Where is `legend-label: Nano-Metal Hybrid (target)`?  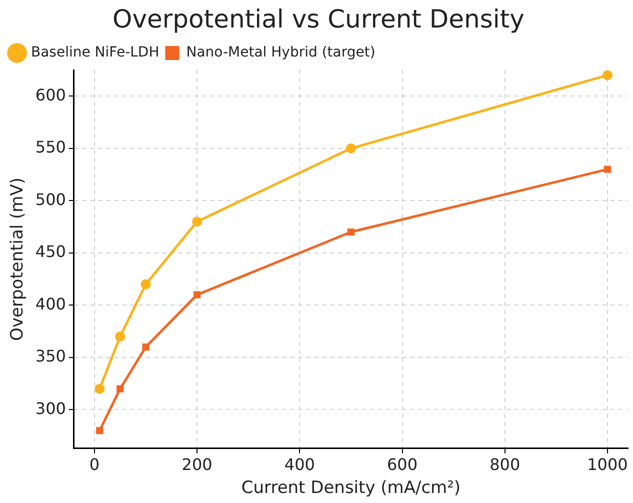 legend-label: Nano-Metal Hybrid (target) is located at coordinates (281, 52).